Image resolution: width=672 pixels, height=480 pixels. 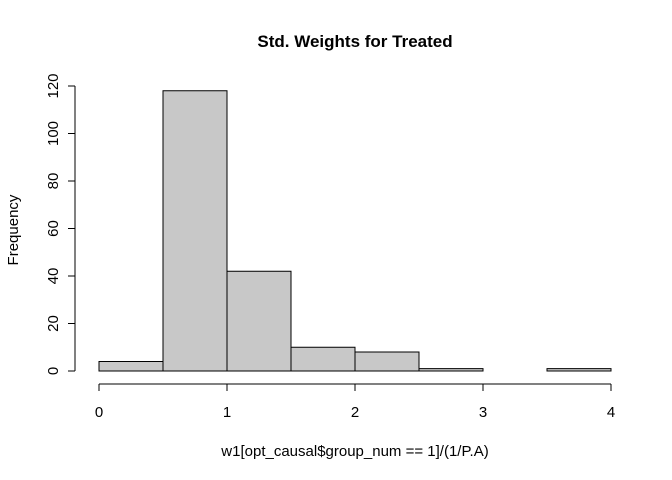 I want to click on x-tick-label: 3, so click(x=483, y=412).